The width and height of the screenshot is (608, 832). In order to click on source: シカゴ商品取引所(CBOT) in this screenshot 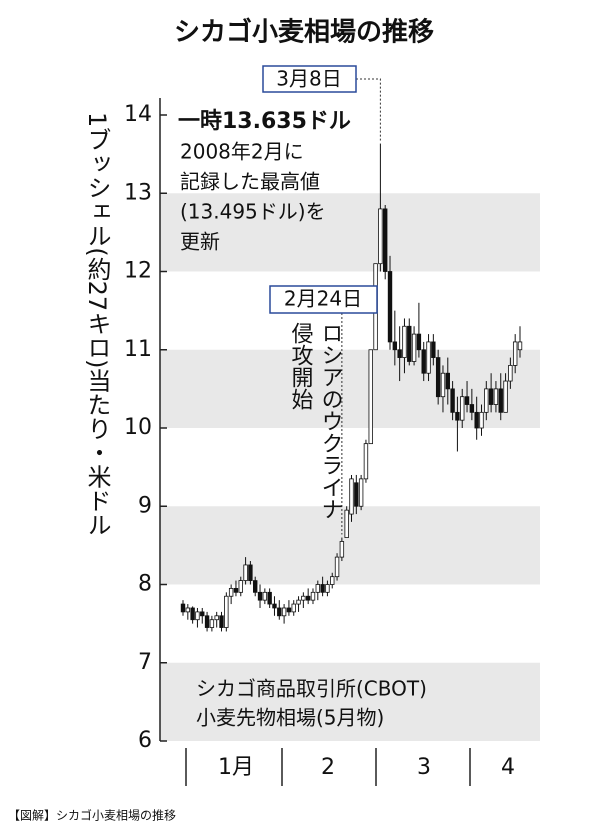, I will do `click(311, 689)`.